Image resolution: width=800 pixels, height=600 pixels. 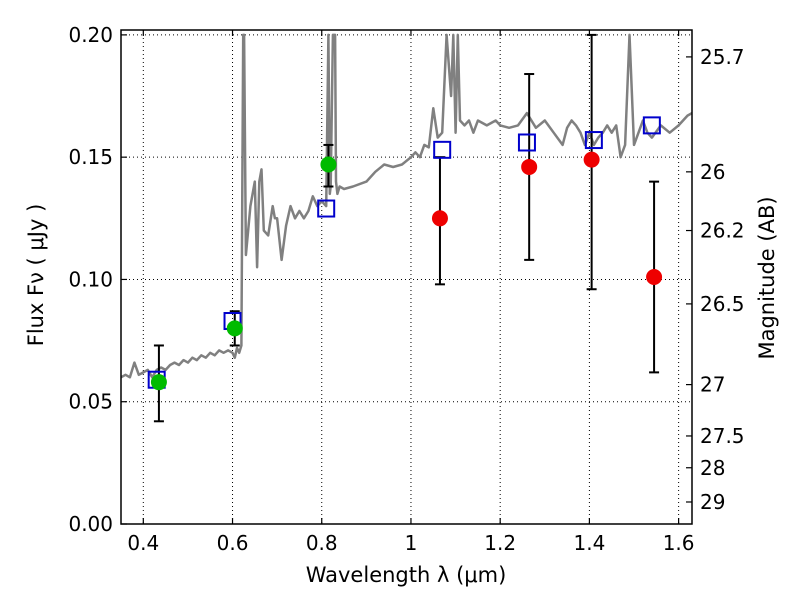 I want to click on y-tick-label: 0.05, so click(x=90, y=402).